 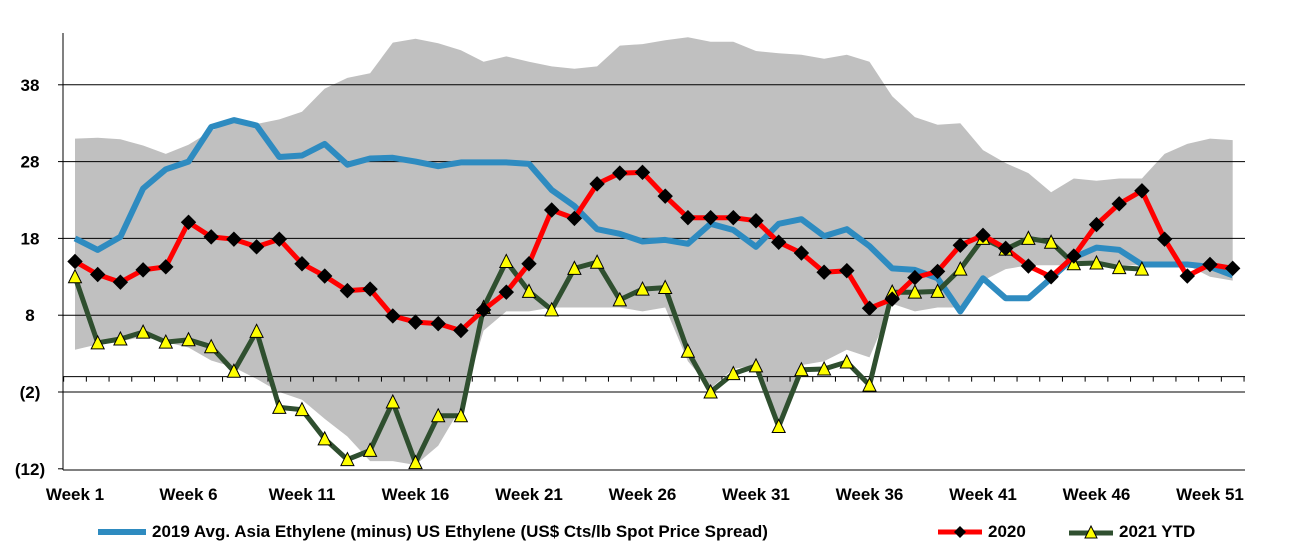 I want to click on x-tick-label: Week 31, so click(x=756, y=494).